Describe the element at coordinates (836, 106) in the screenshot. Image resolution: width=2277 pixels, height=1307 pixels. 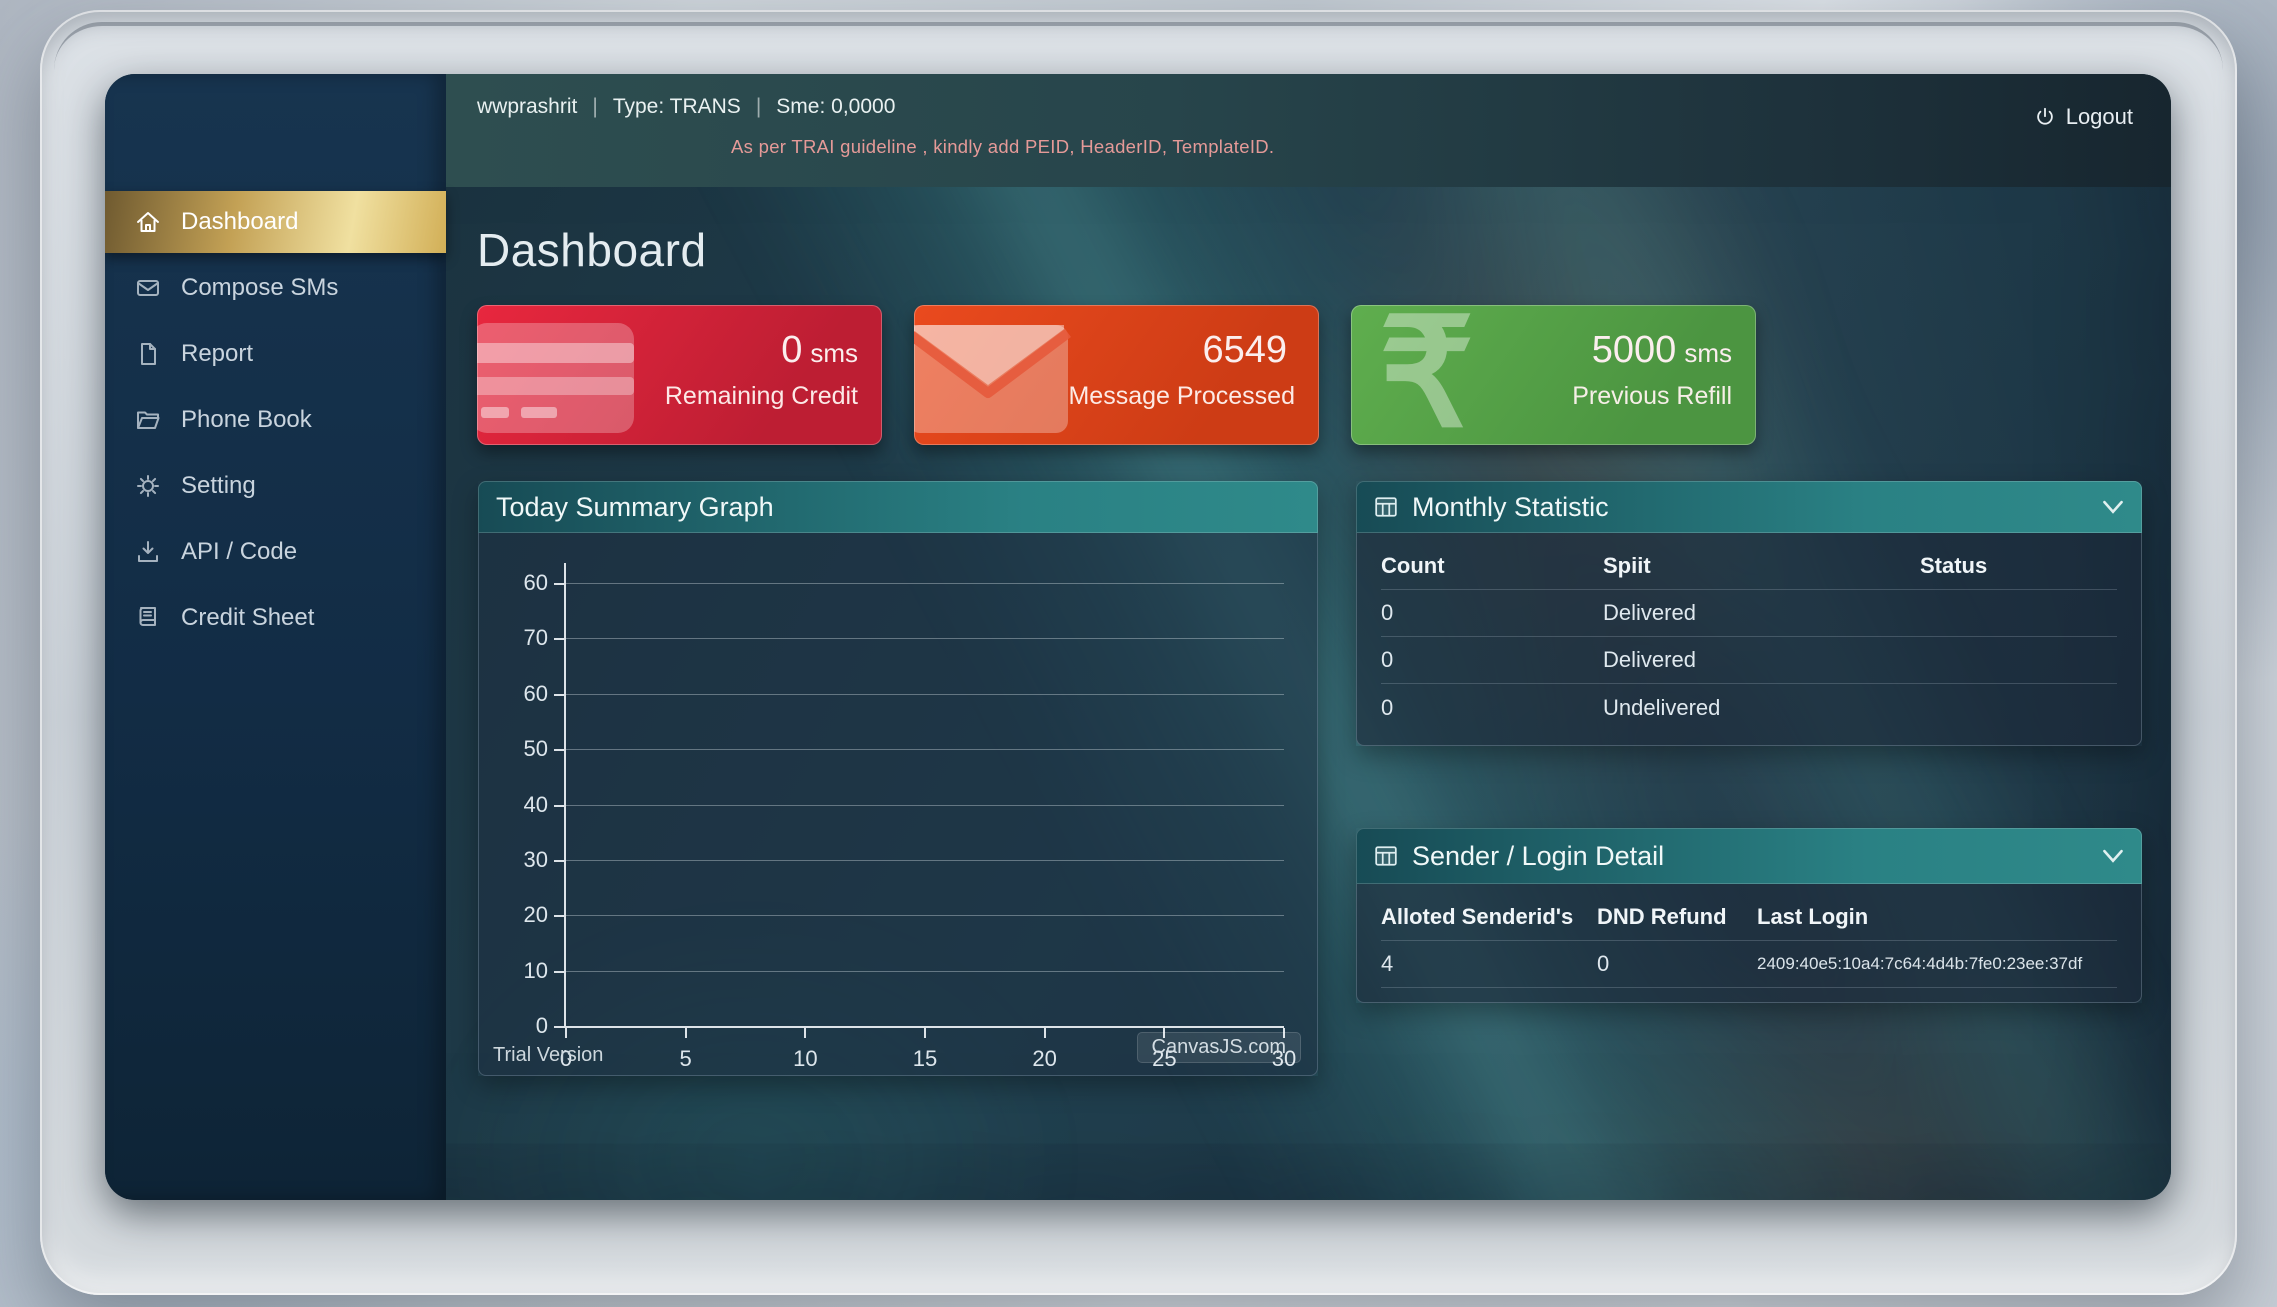
I see `sme-value: Sme: 0,0000` at that location.